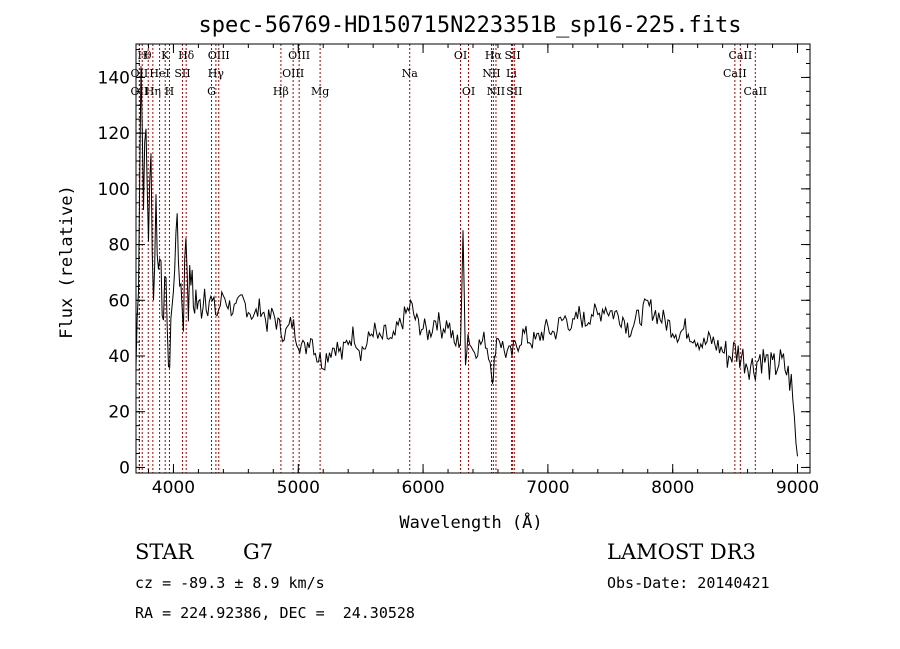  I want to click on spectral-line-label: OII, so click(140, 73).